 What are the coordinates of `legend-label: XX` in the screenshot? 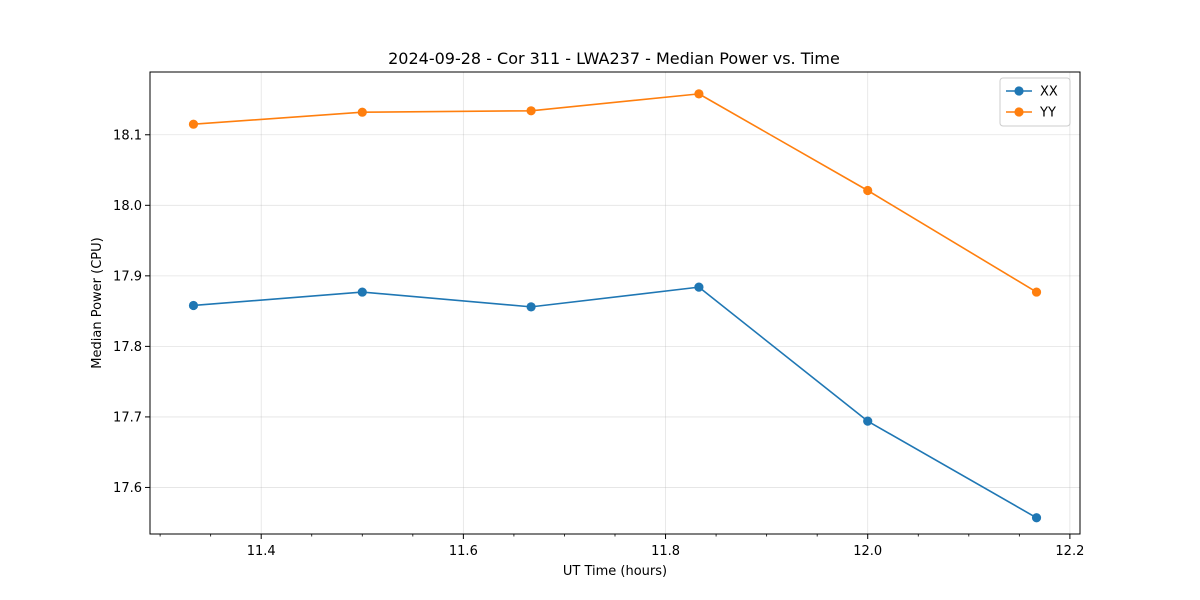 It's located at (1049, 92).